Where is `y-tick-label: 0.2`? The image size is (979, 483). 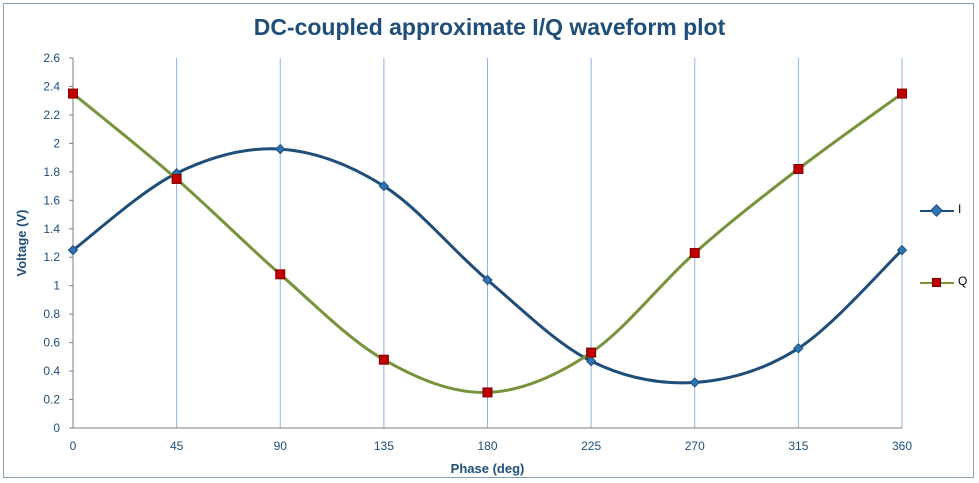
y-tick-label: 0.2 is located at coordinates (51, 400).